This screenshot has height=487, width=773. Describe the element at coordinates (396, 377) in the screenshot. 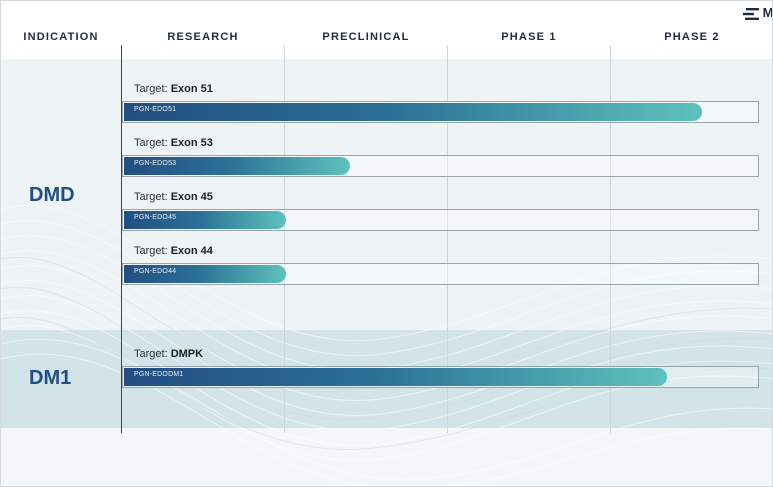

I see `program-bar: PGN-EDODM1` at that location.